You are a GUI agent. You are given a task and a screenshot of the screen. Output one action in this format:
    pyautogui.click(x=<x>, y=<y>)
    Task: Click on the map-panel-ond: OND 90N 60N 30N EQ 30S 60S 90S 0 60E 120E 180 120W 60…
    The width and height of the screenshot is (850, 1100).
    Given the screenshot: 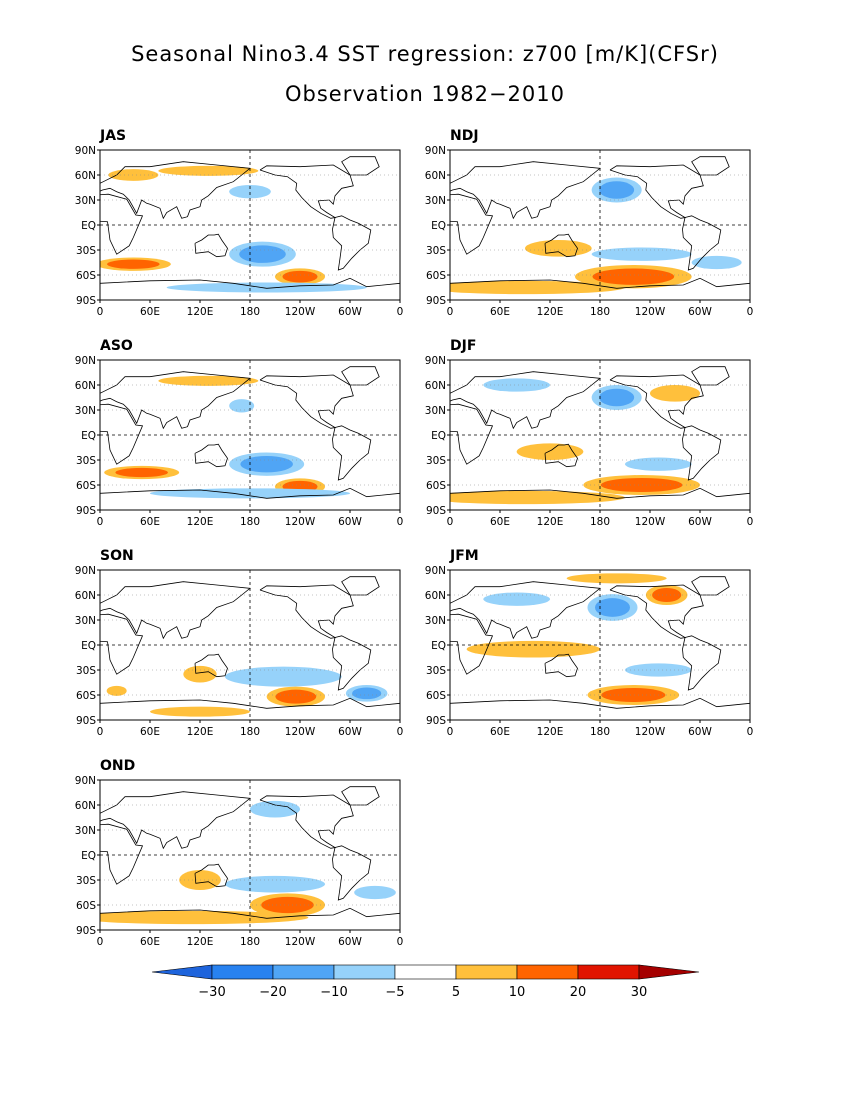 What is the action you would take?
    pyautogui.click(x=232, y=858)
    